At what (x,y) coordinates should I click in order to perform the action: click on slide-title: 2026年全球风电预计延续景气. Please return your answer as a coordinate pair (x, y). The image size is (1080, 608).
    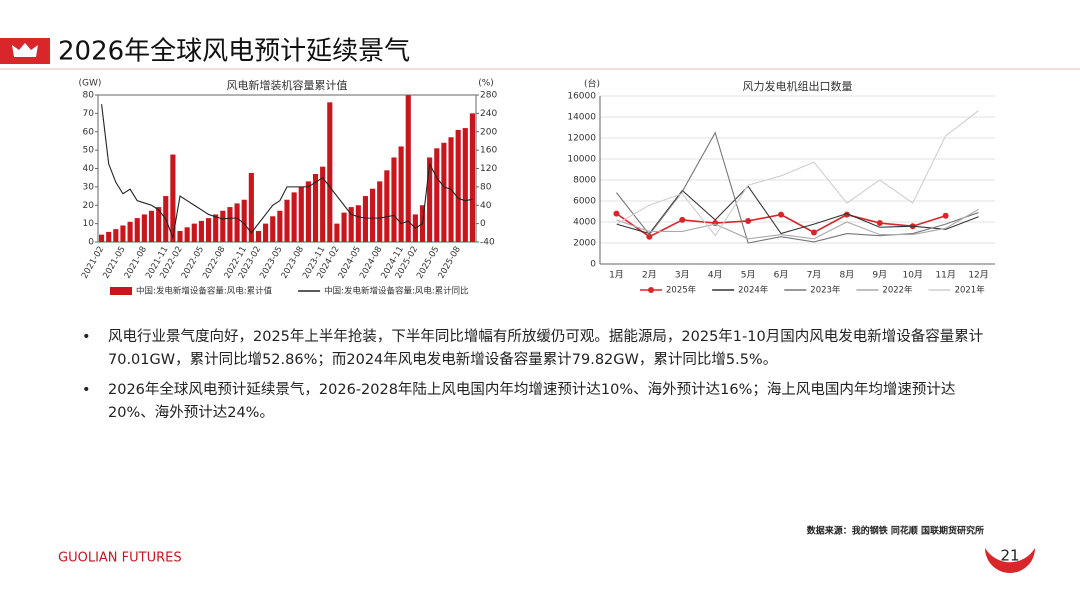
    Looking at the image, I should click on (234, 52).